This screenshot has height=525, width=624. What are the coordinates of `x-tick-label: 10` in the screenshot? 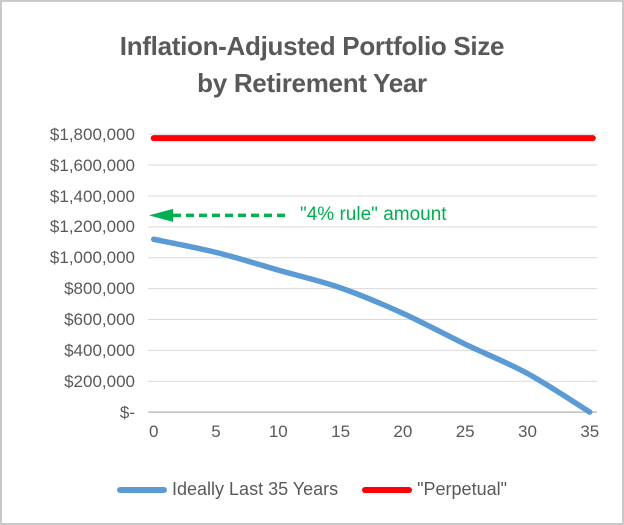 It's located at (278, 431).